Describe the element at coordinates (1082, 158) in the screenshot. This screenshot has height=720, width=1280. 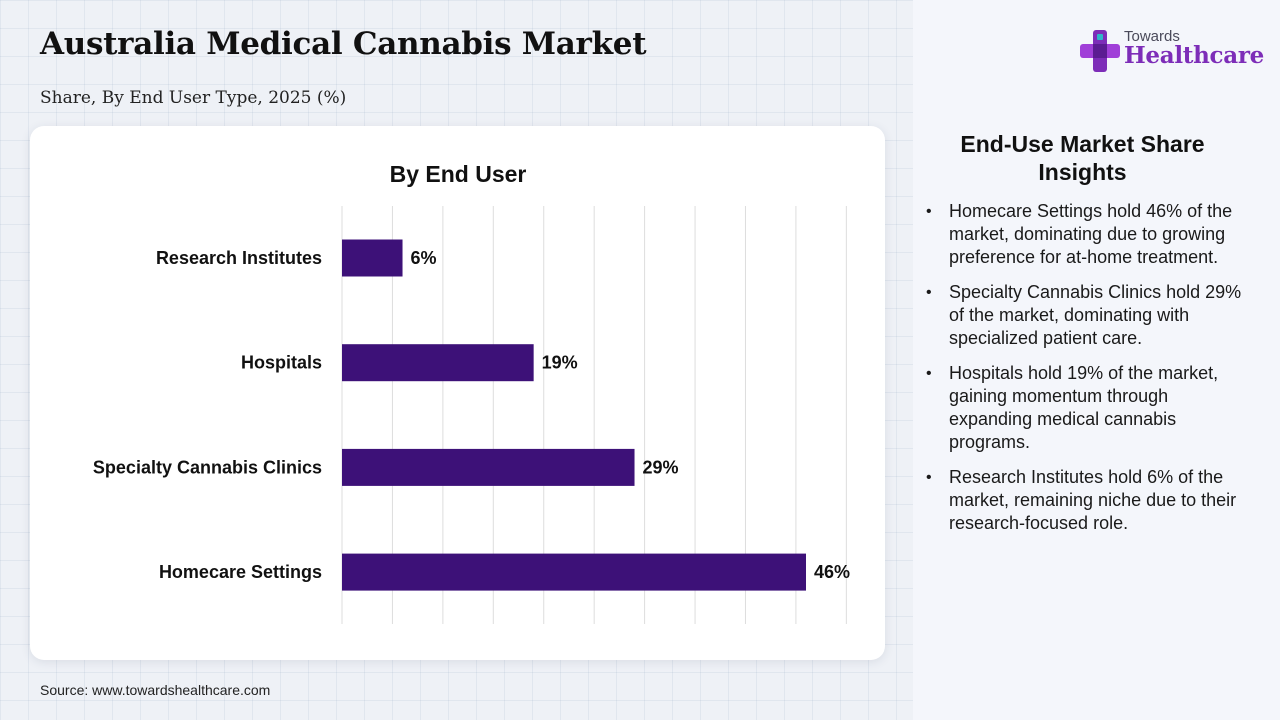
I see `insights-title: End-Use Market Share Insights` at that location.